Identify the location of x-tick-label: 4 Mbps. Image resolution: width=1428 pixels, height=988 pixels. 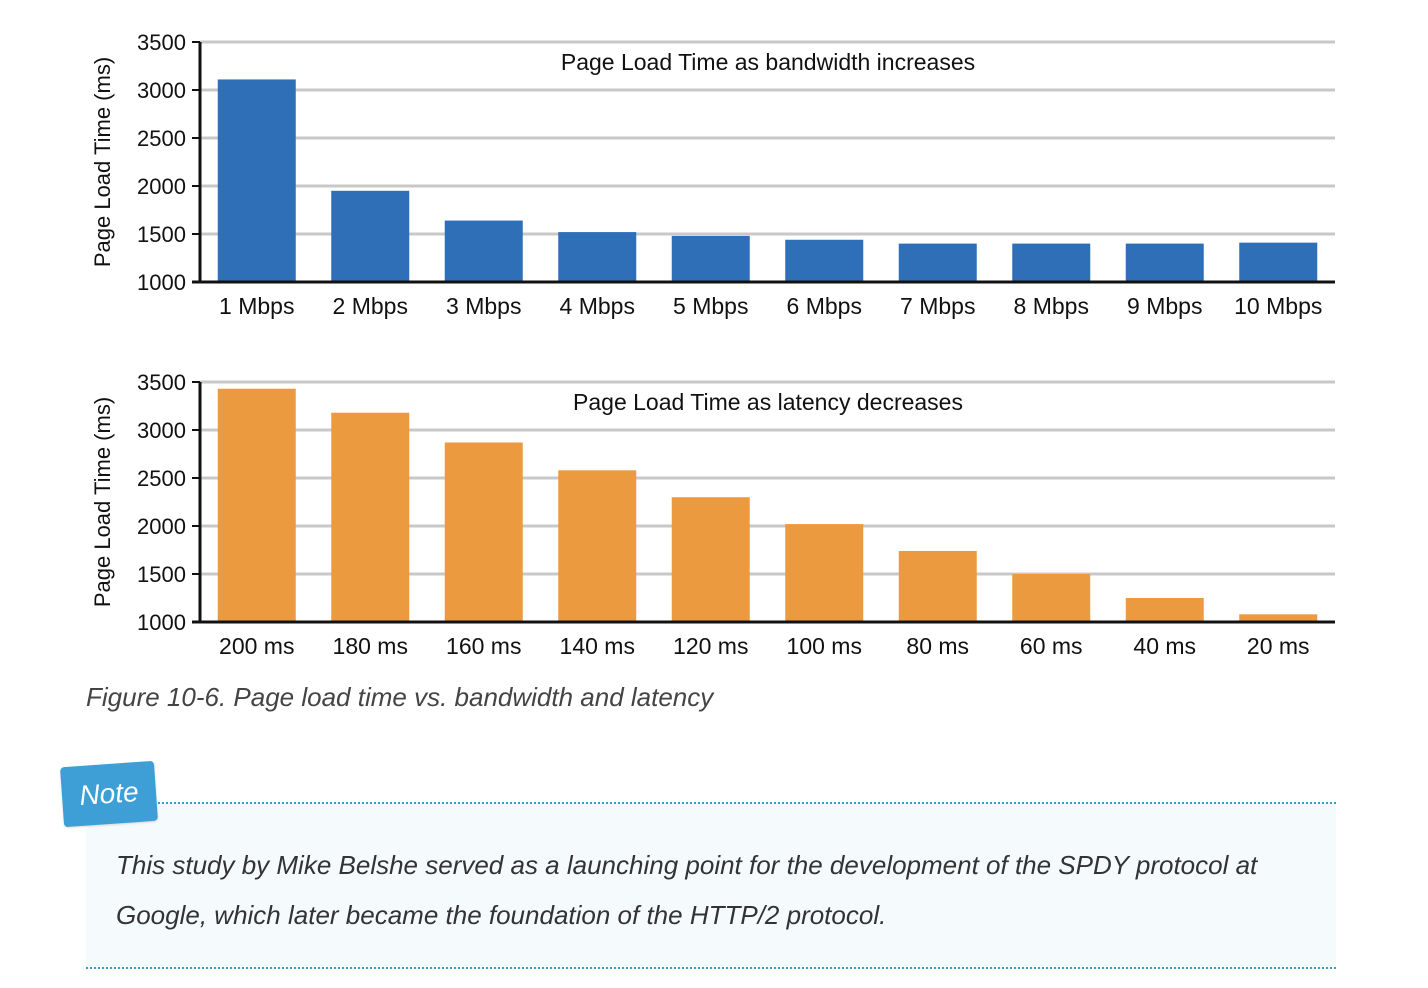
(597, 306).